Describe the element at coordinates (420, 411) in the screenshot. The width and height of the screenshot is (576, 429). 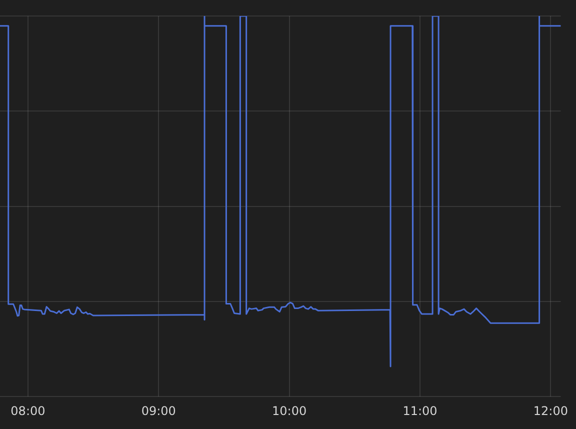
I see `x-tick-label: 11:00` at that location.